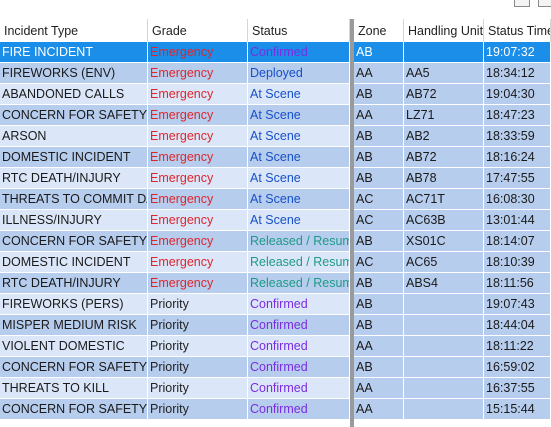 This screenshot has height=427, width=551. What do you see at coordinates (517, 409) in the screenshot?
I see `cell-status-time: 15:15:44` at bounding box center [517, 409].